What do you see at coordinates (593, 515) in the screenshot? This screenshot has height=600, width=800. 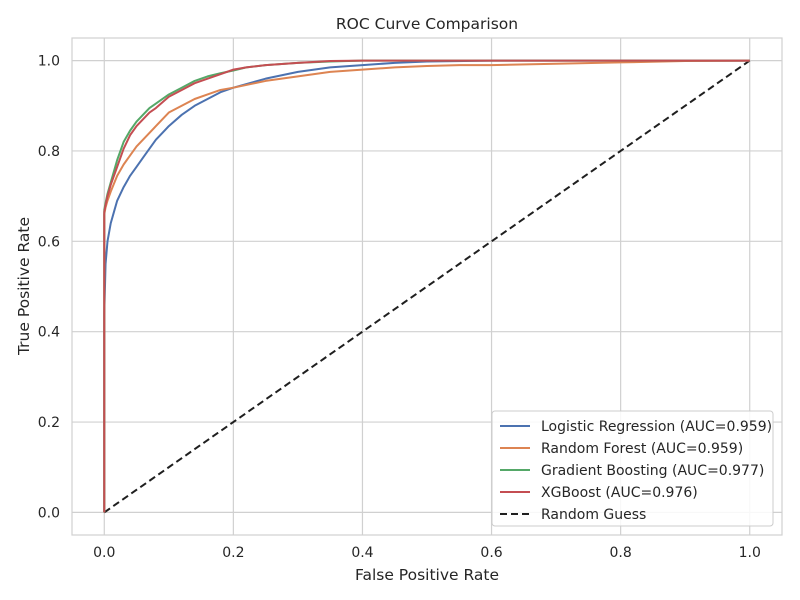 I see `legend-label: Random Guess` at bounding box center [593, 515].